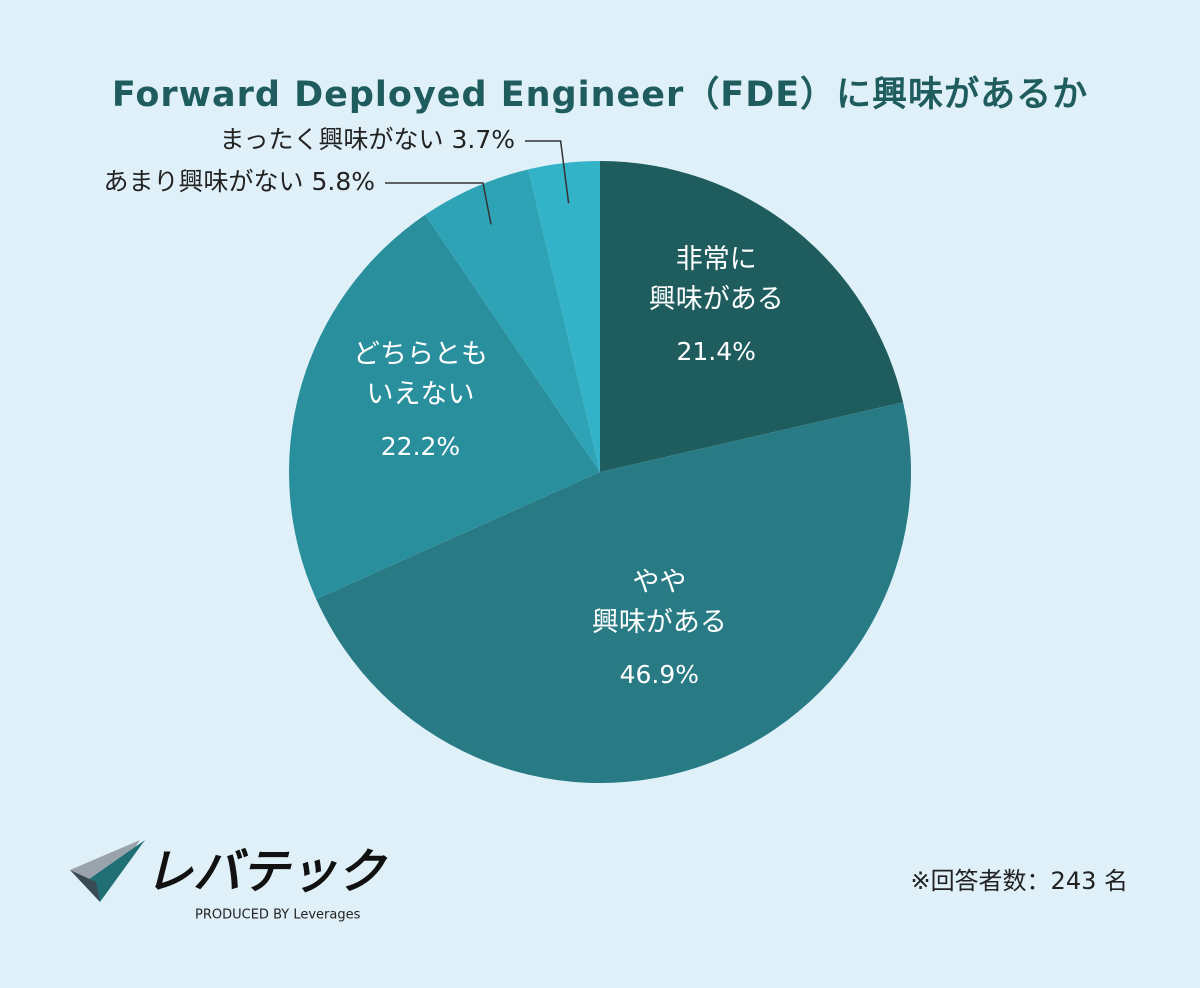 This screenshot has height=988, width=1200. What do you see at coordinates (659, 602) in the screenshot?
I see `category-label: やや 興味がある` at bounding box center [659, 602].